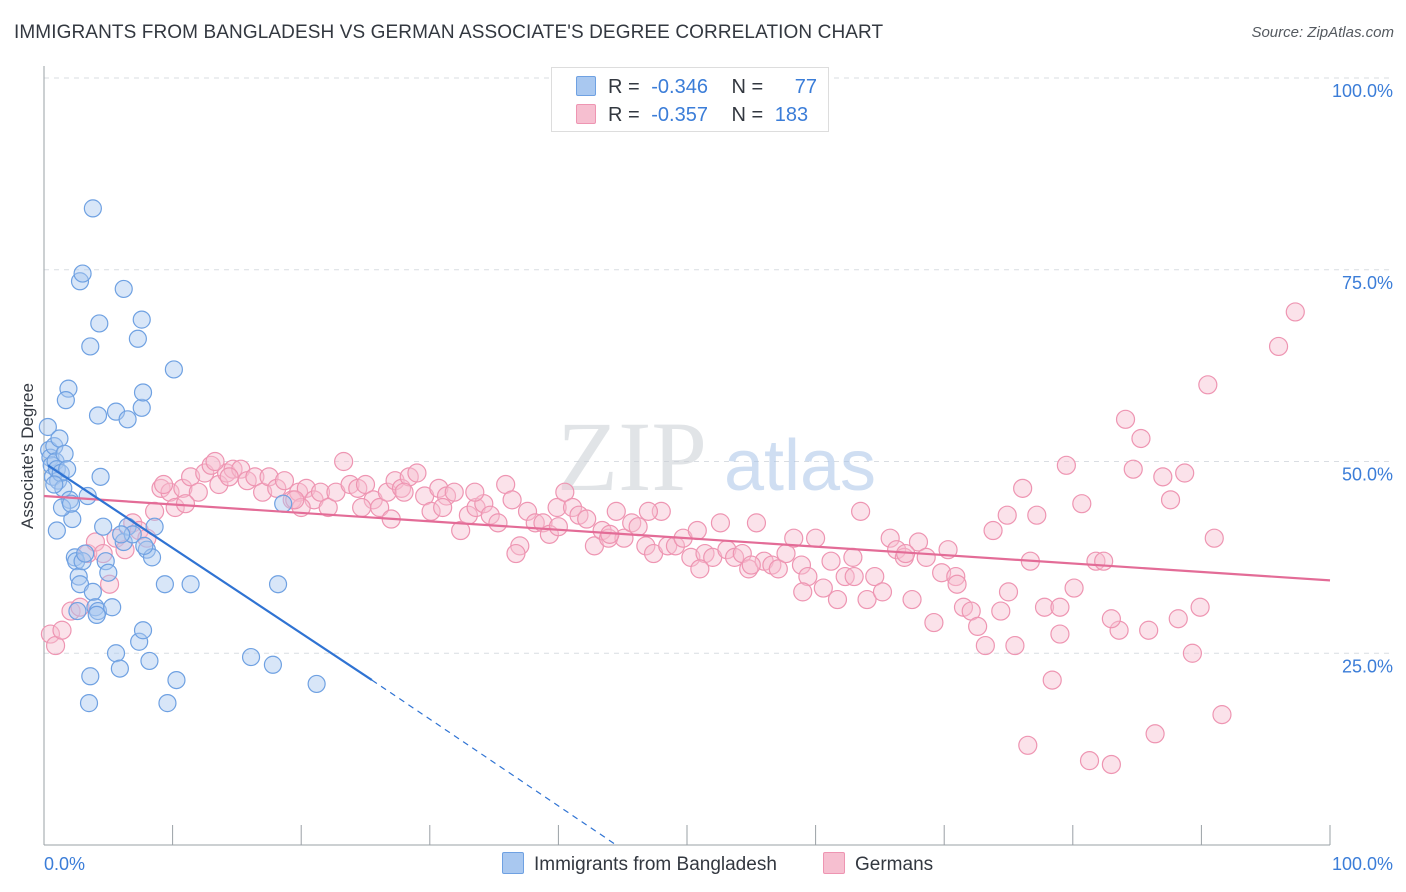 The width and height of the screenshot is (1406, 892). What do you see at coordinates (690, 99) in the screenshot?
I see `stats-legend: R = -0.346 N = 77 R = -0.357 N = 183` at bounding box center [690, 99].